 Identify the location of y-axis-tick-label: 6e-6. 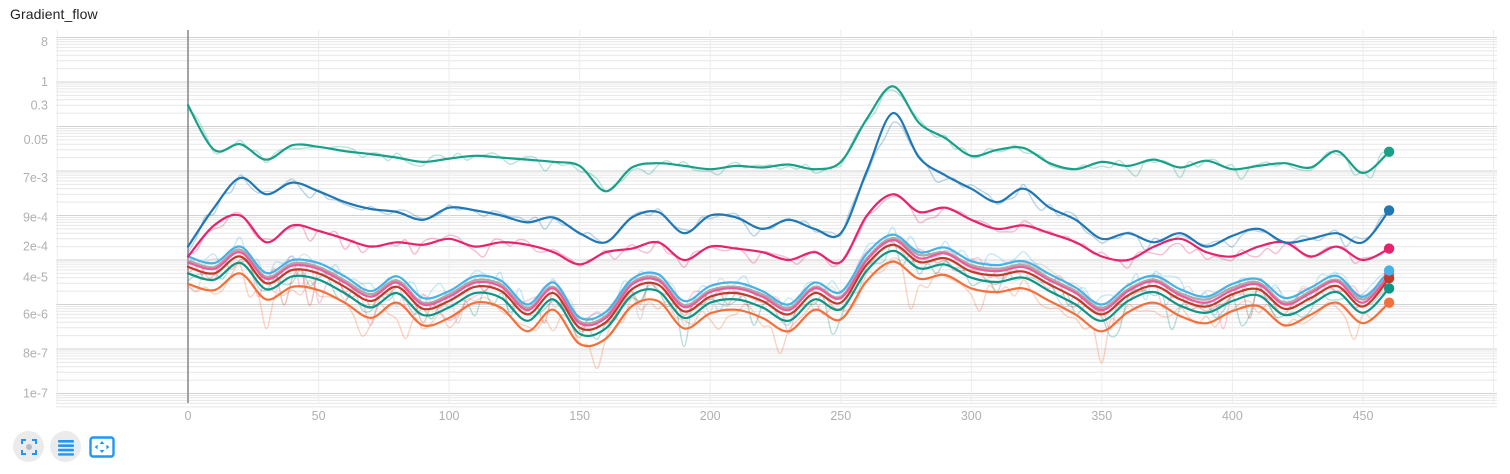
(35, 314).